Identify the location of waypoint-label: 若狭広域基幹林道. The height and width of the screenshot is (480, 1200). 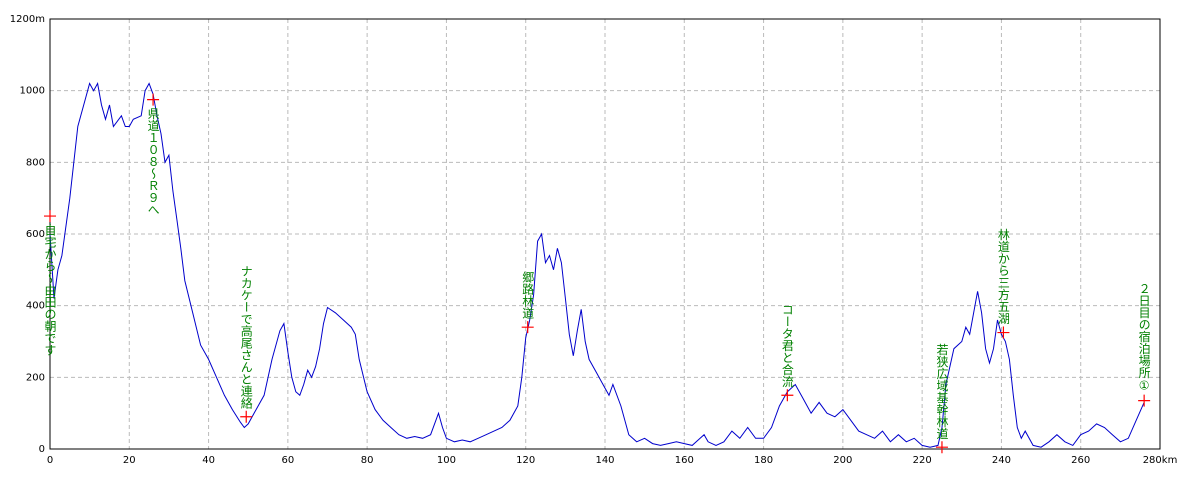
(942, 391).